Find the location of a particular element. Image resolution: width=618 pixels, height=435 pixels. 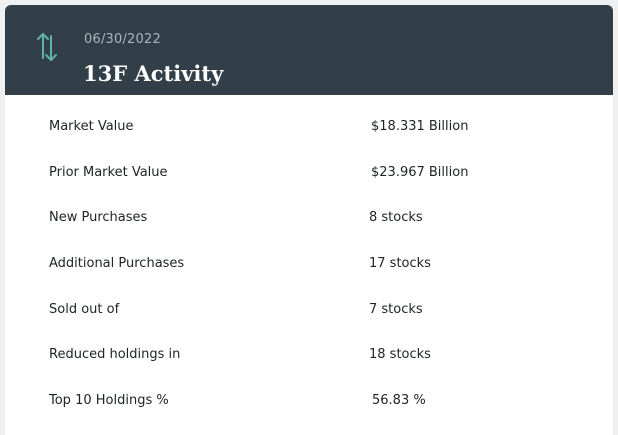

row-additional-purchases: Additional Purchases 17 stocks is located at coordinates (309, 264).